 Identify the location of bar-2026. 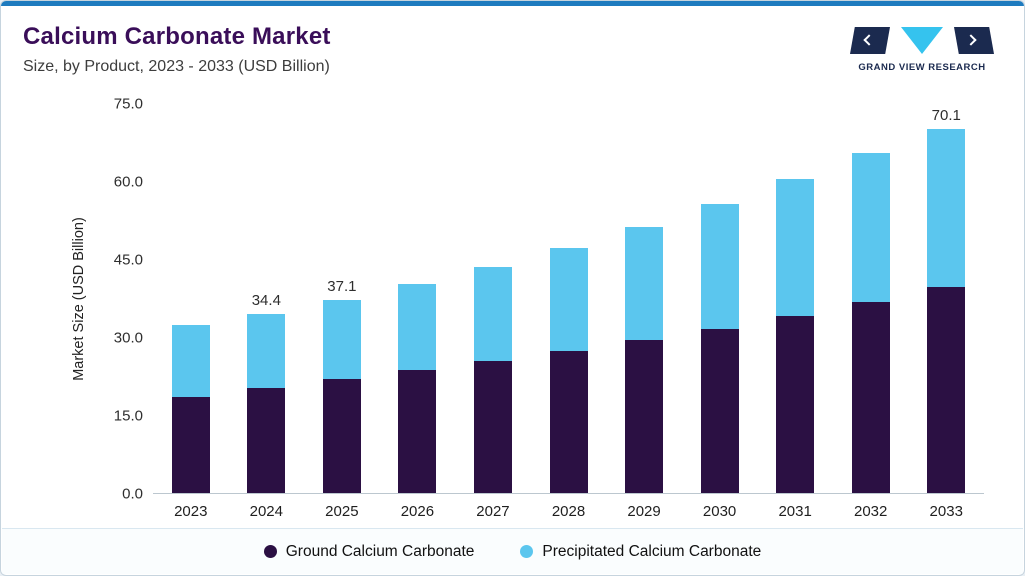
(417, 388).